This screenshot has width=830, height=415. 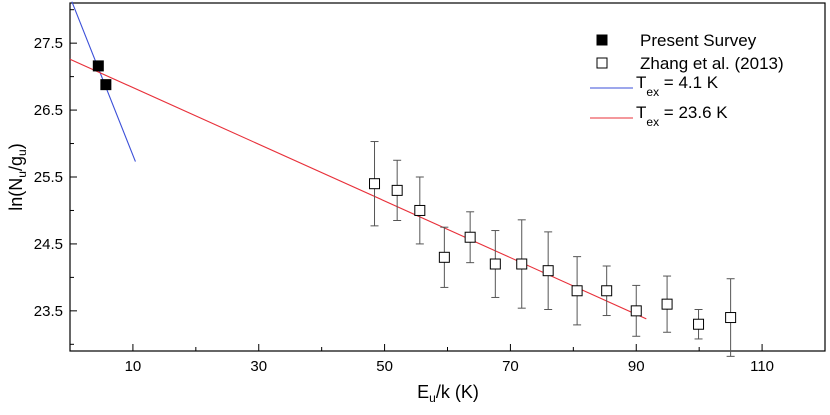 What do you see at coordinates (636, 366) in the screenshot?
I see `x-tick-label: 90` at bounding box center [636, 366].